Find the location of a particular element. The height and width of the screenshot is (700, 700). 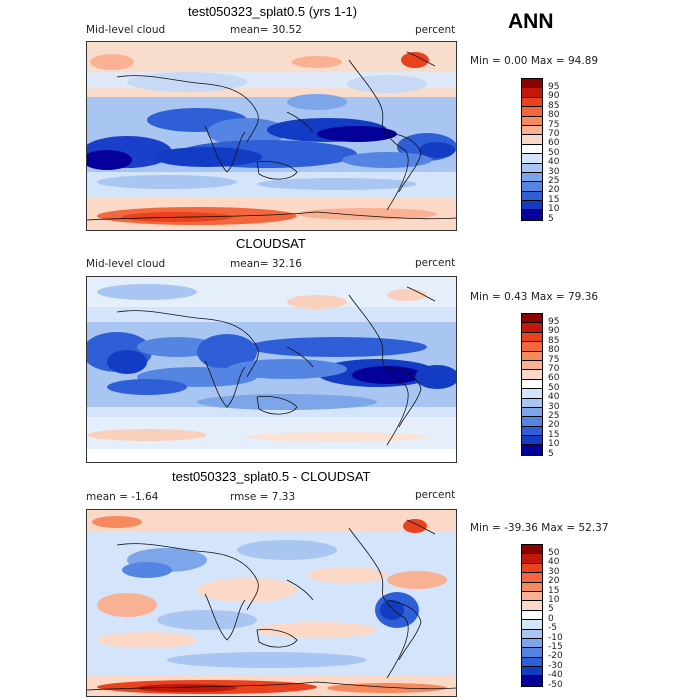

panel-3-colorbar-tick-label: 0 is located at coordinates (551, 618).